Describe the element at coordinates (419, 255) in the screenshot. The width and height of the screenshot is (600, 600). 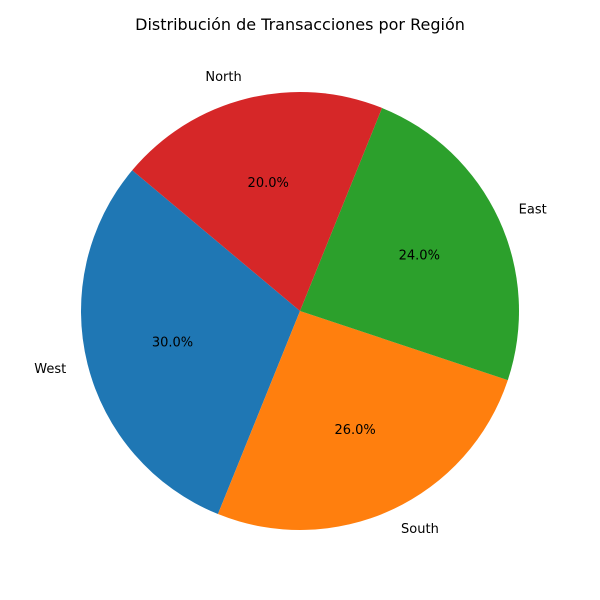
I see `percent-label-east: 24.0%` at that location.